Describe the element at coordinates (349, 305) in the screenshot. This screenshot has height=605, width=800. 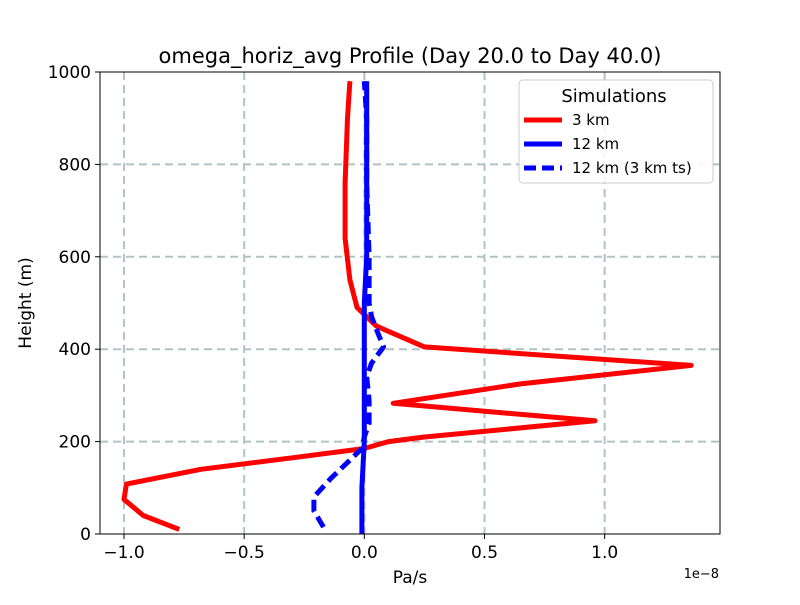
I see `series-line-12-km-3-km-ts` at that location.